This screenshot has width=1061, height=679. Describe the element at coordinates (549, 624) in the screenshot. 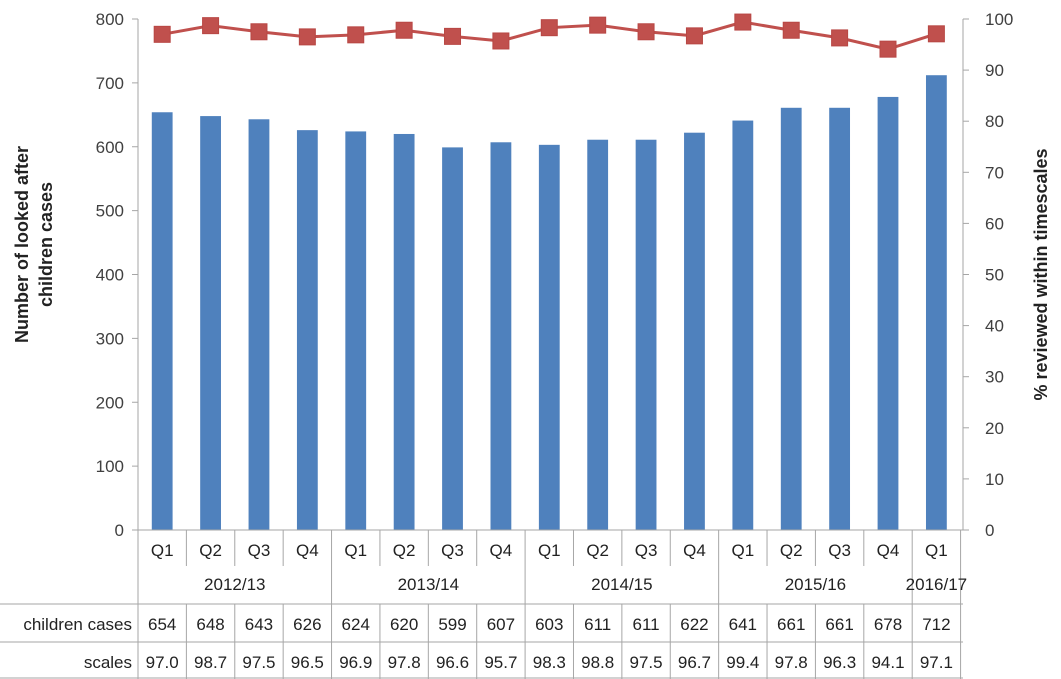

I see `table-cell-children-cases: 603` at that location.